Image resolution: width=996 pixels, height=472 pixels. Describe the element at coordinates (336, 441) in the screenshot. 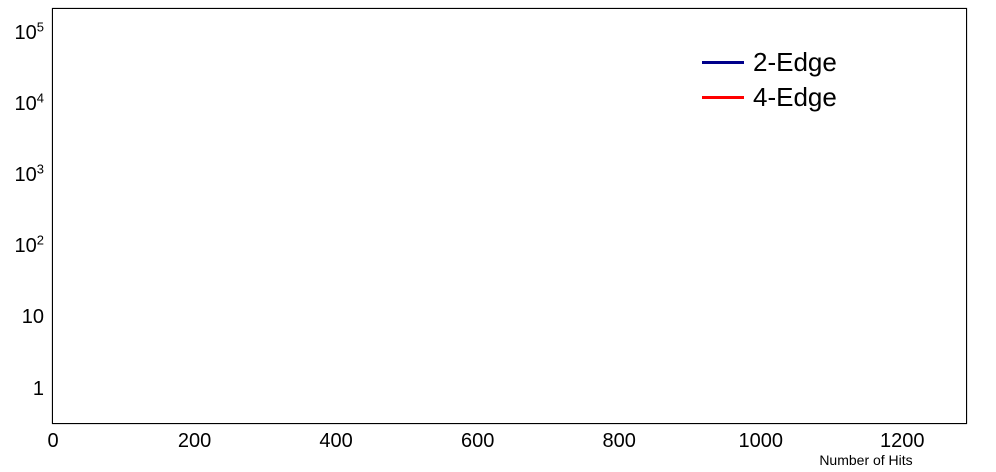

I see `x-tick-label: 400` at that location.